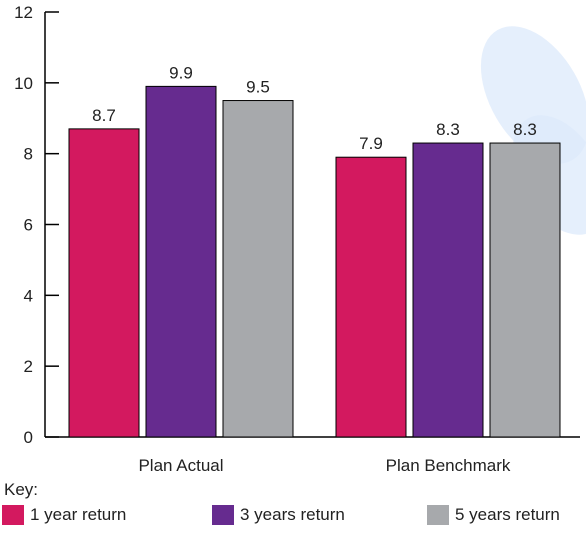 Image resolution: width=586 pixels, height=534 pixels. Describe the element at coordinates (28, 437) in the screenshot. I see `y-tick-label: 0` at that location.